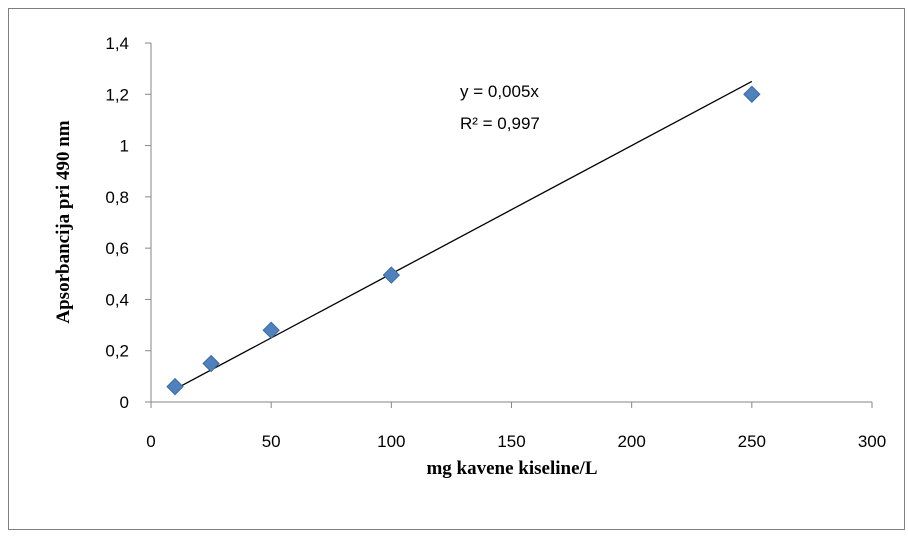 Image resolution: width=908 pixels, height=536 pixels. What do you see at coordinates (117, 248) in the screenshot?
I see `y-tick-label: 0,6` at bounding box center [117, 248].